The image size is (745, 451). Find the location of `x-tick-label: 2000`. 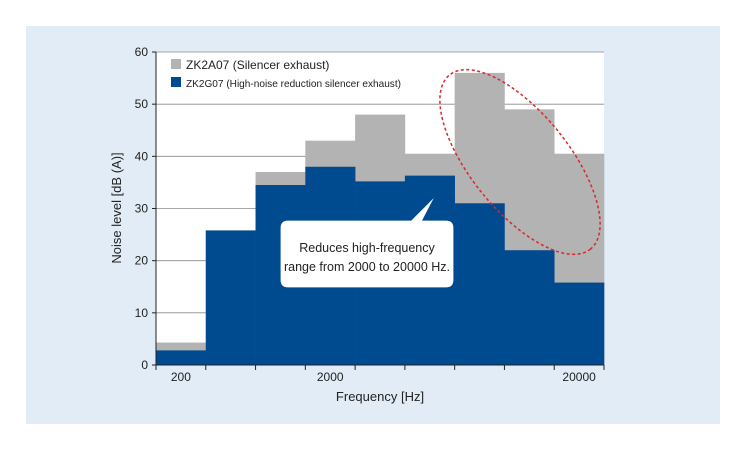

x-tick-label: 2000 is located at coordinates (330, 377).